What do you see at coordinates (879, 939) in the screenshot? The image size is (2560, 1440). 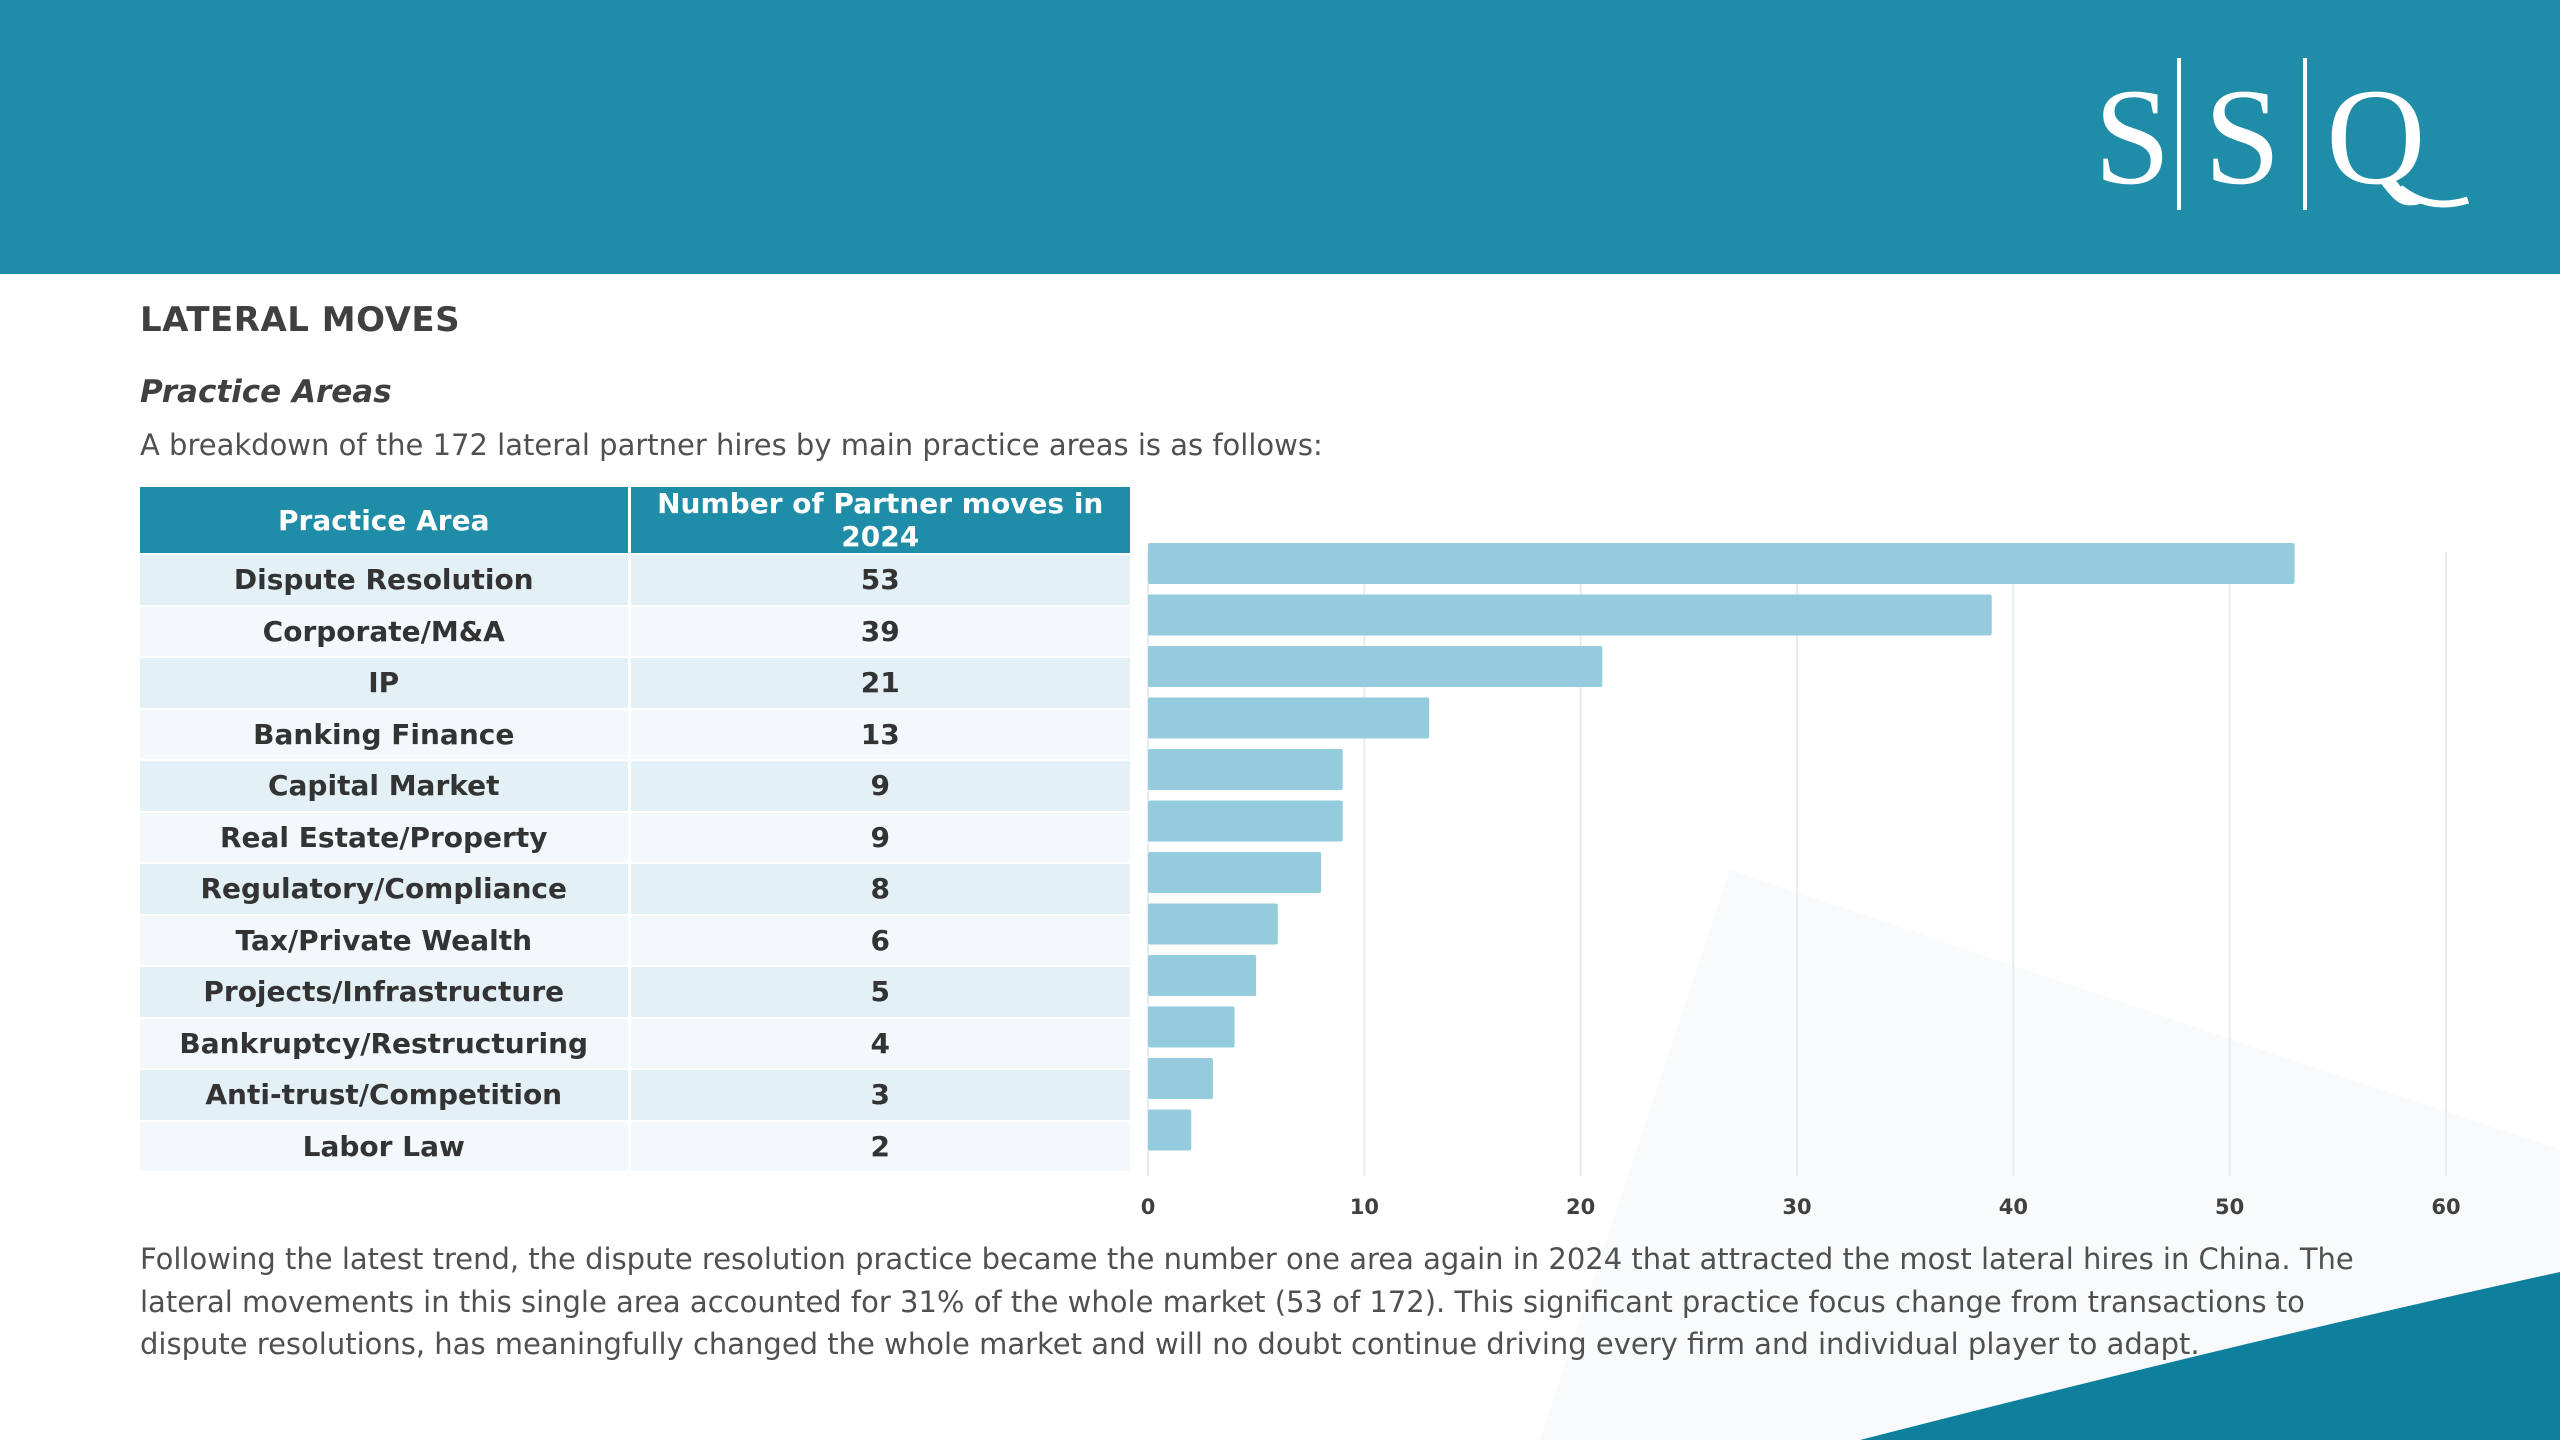 I see `moves-count-cell: 6` at bounding box center [879, 939].